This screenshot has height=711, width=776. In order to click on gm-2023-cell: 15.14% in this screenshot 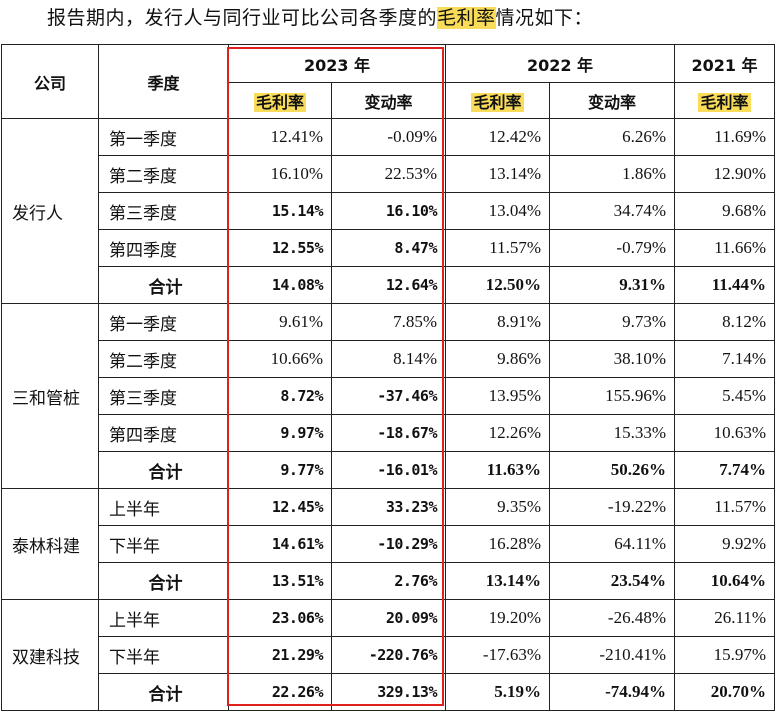, I will do `click(280, 211)`.